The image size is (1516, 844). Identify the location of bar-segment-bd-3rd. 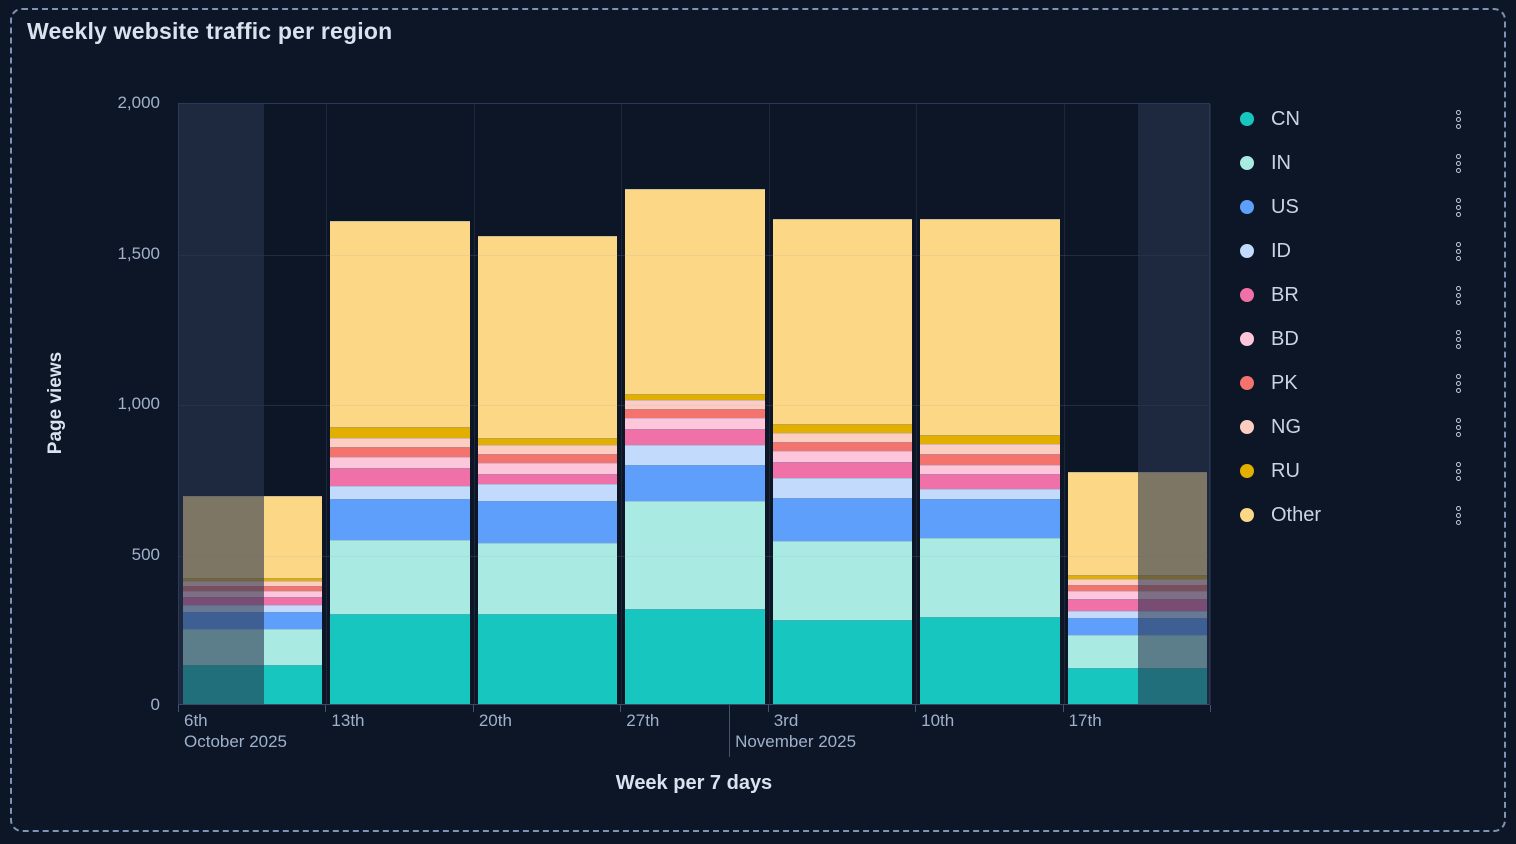
(842, 456).